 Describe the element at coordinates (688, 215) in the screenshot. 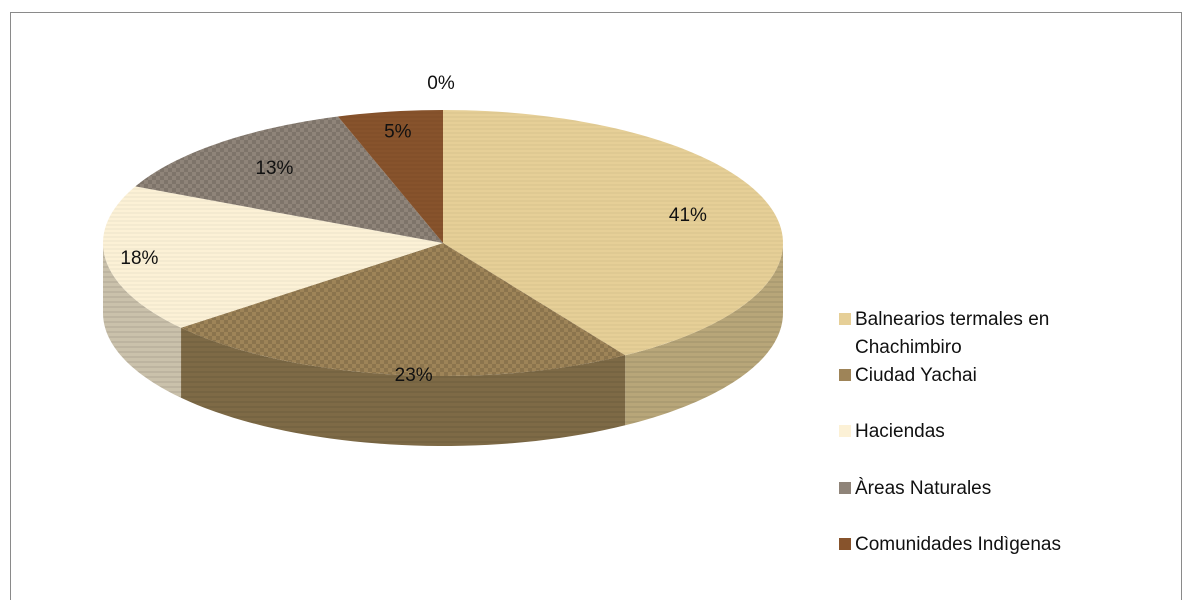

I see `data-label-0: 41%` at that location.